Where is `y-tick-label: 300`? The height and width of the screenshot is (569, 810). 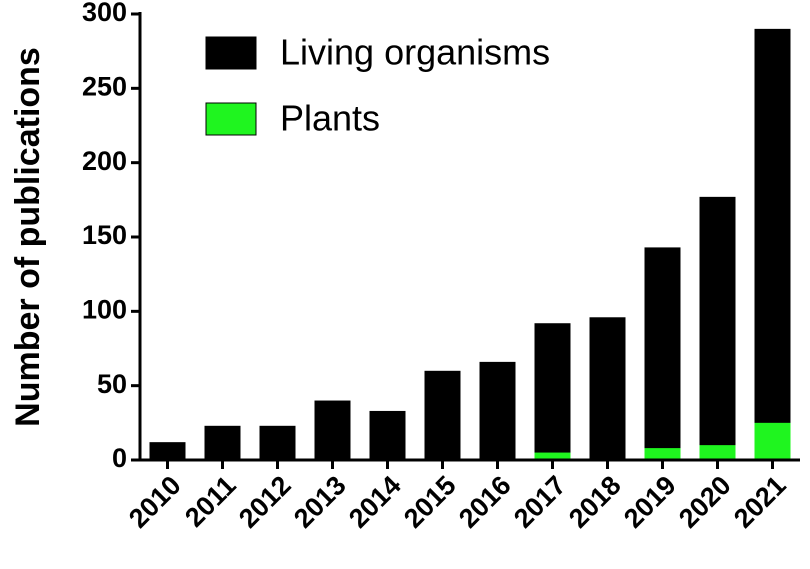 y-tick-label: 300 is located at coordinates (104, 13).